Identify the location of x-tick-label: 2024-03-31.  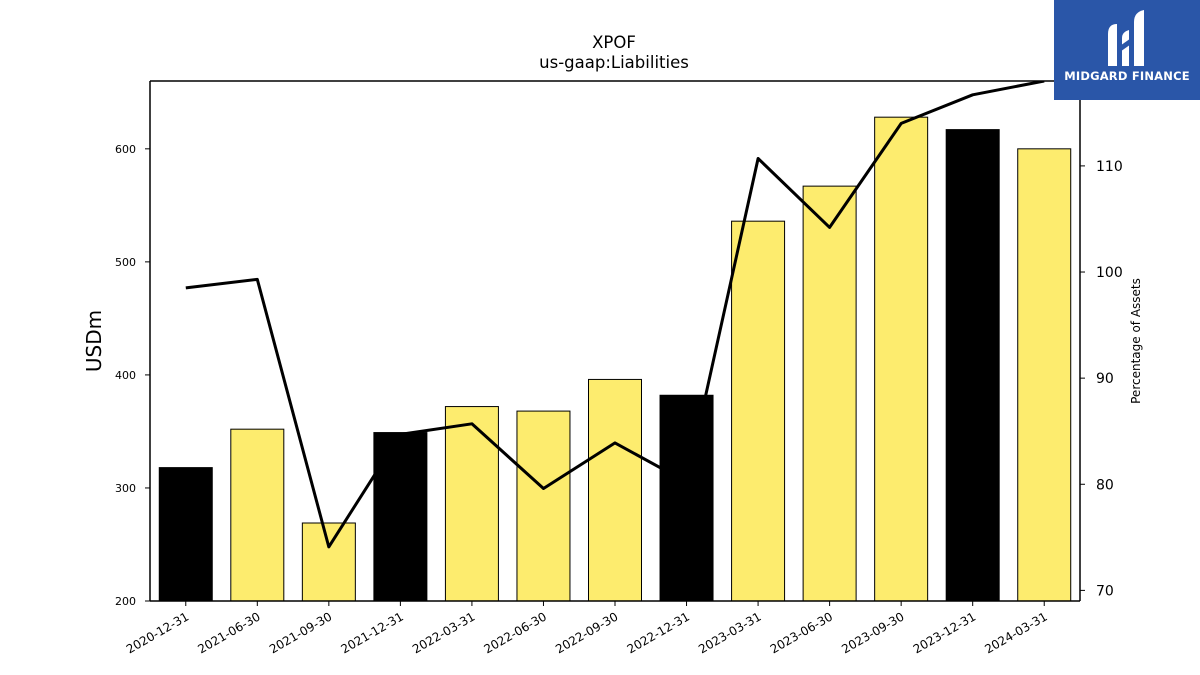
(1015, 632).